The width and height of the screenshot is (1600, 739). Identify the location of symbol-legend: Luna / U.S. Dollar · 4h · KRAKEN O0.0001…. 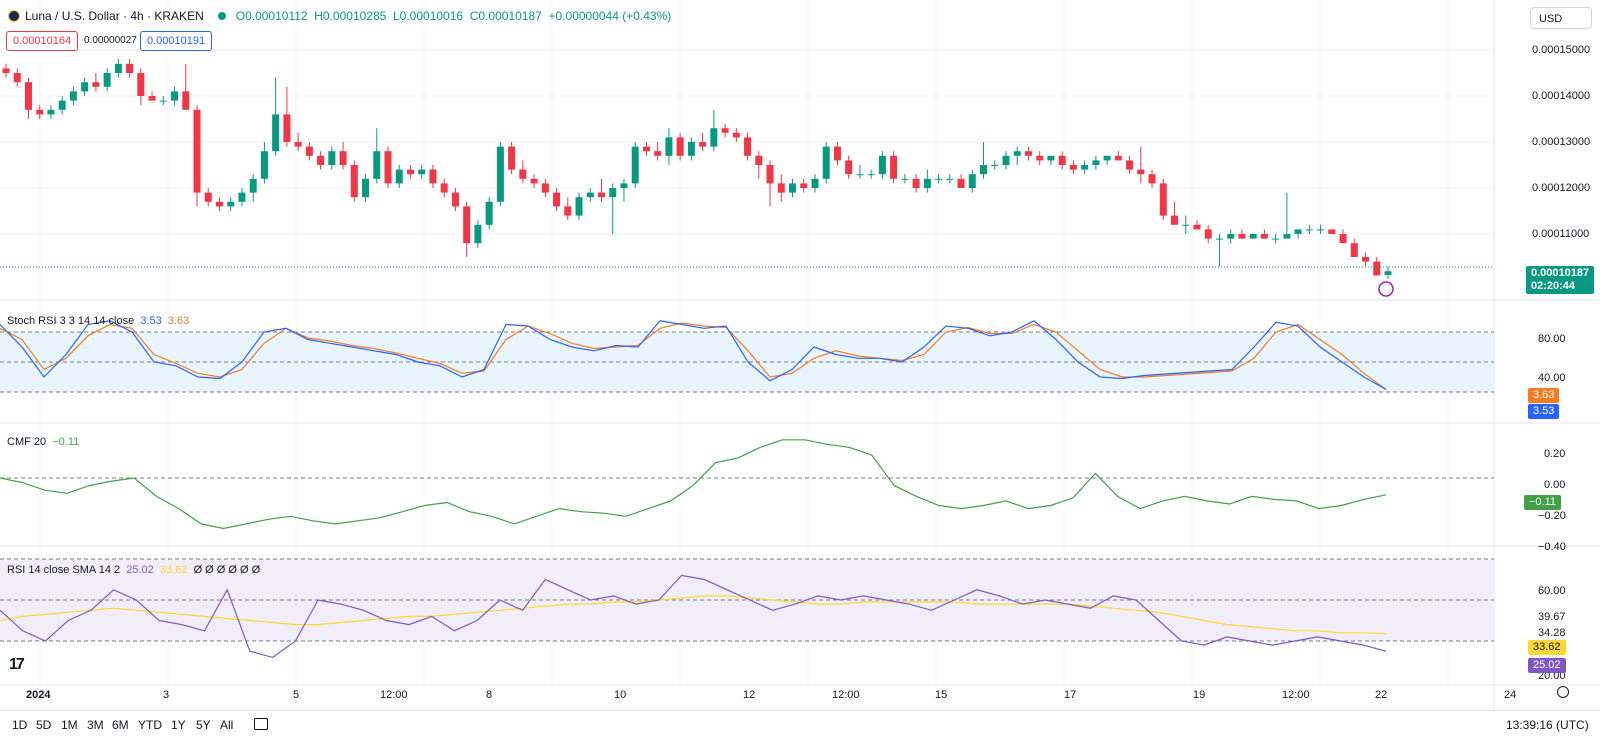
(339, 16).